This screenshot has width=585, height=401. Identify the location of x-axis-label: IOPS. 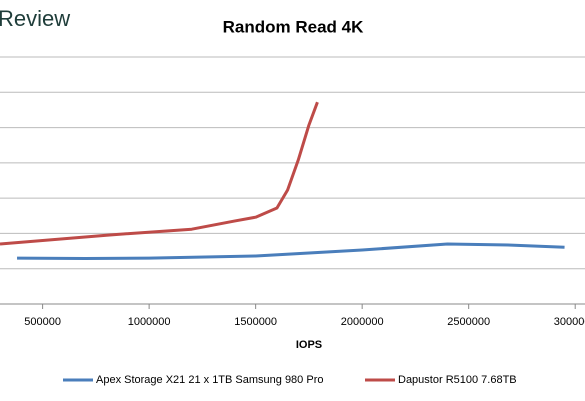
(309, 345).